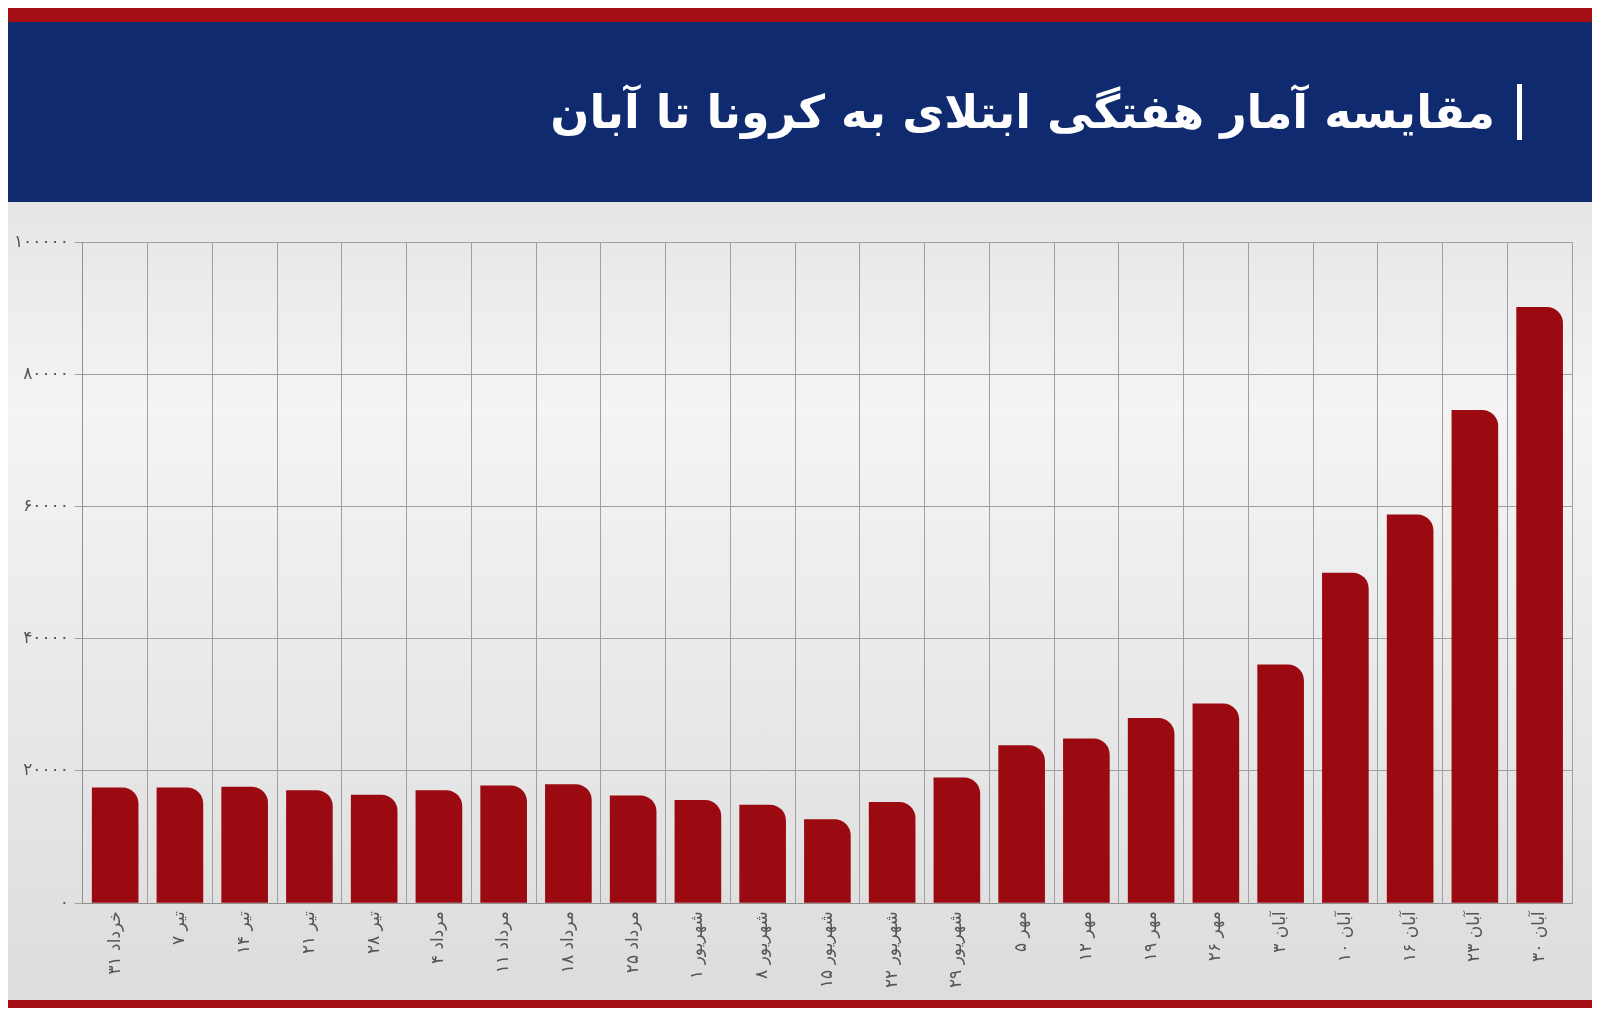  Describe the element at coordinates (1215, 936) in the screenshot. I see `x-tick-label: ۲۶ مهر` at that location.